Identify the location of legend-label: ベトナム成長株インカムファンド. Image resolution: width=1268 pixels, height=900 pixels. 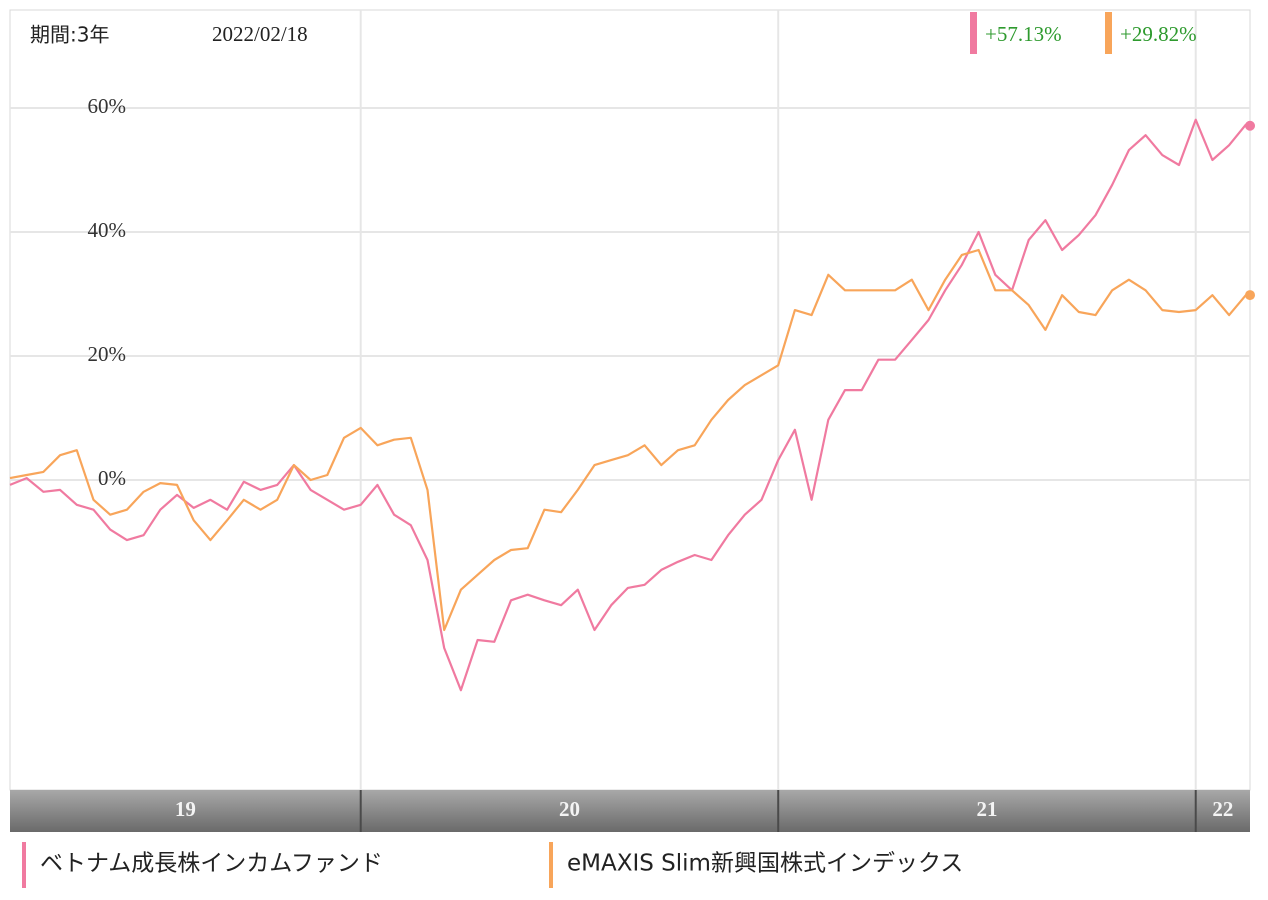
(211, 864).